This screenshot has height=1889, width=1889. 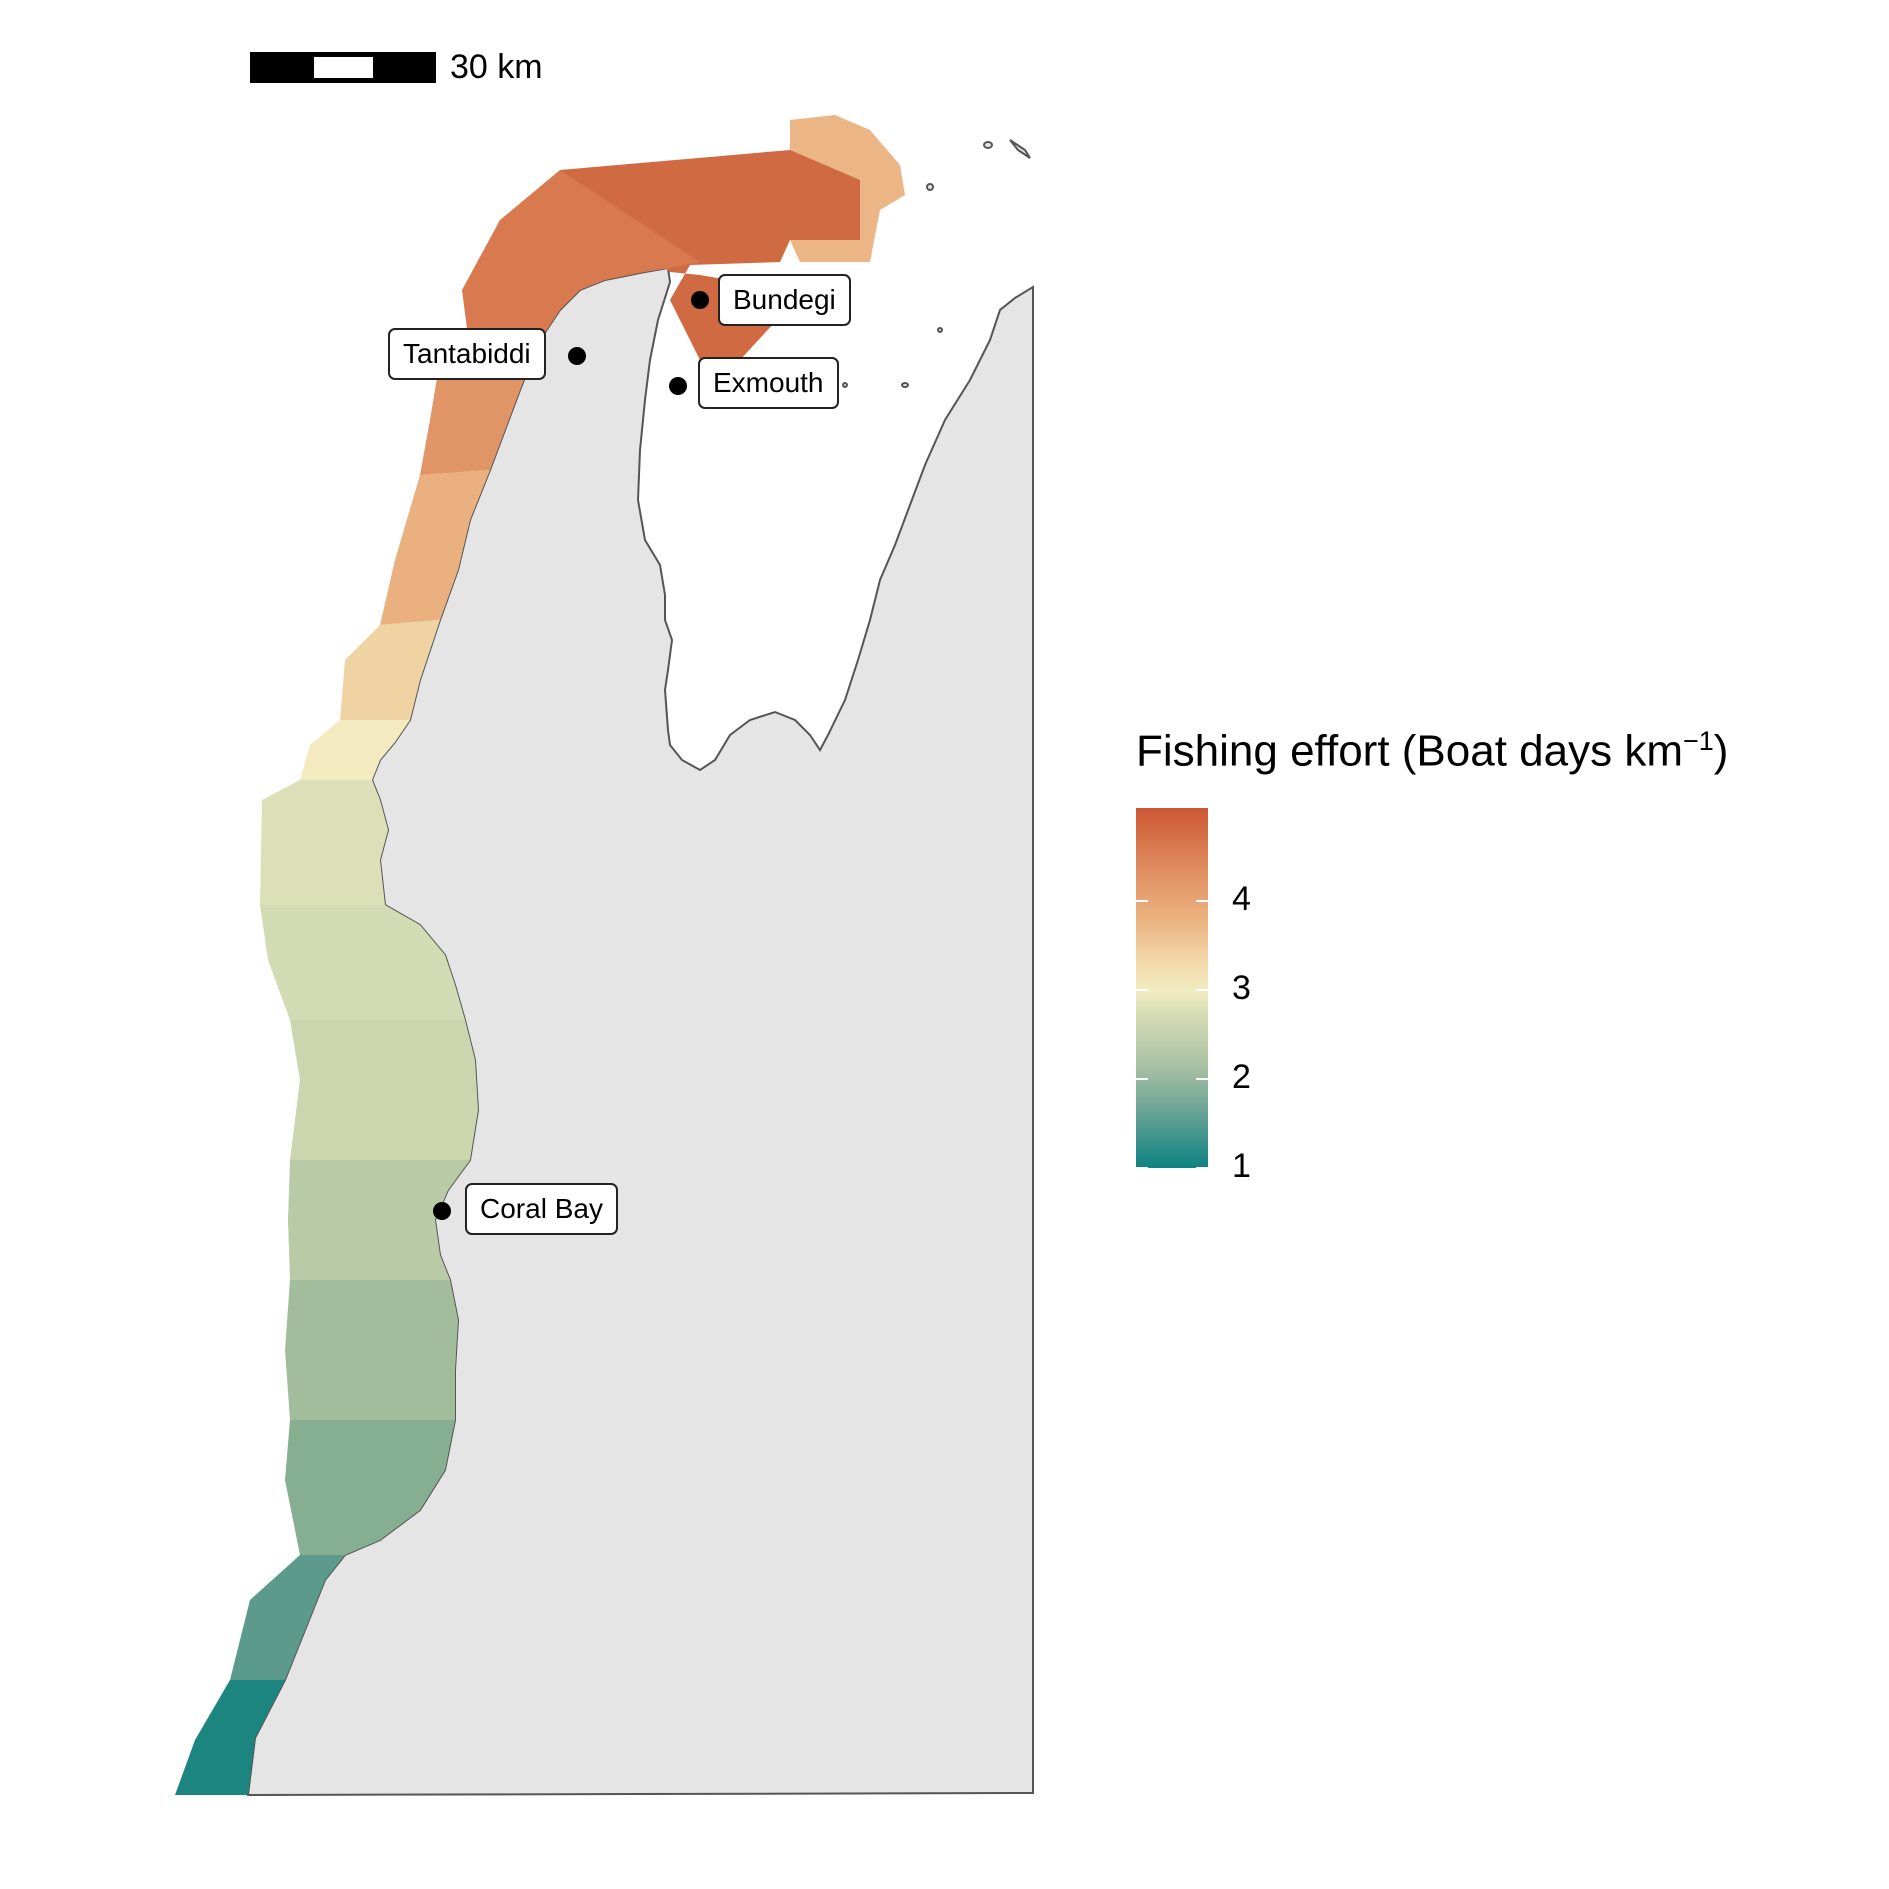 I want to click on legend-title-text: Fishing effort (Boat days km, so click(x=1409, y=751).